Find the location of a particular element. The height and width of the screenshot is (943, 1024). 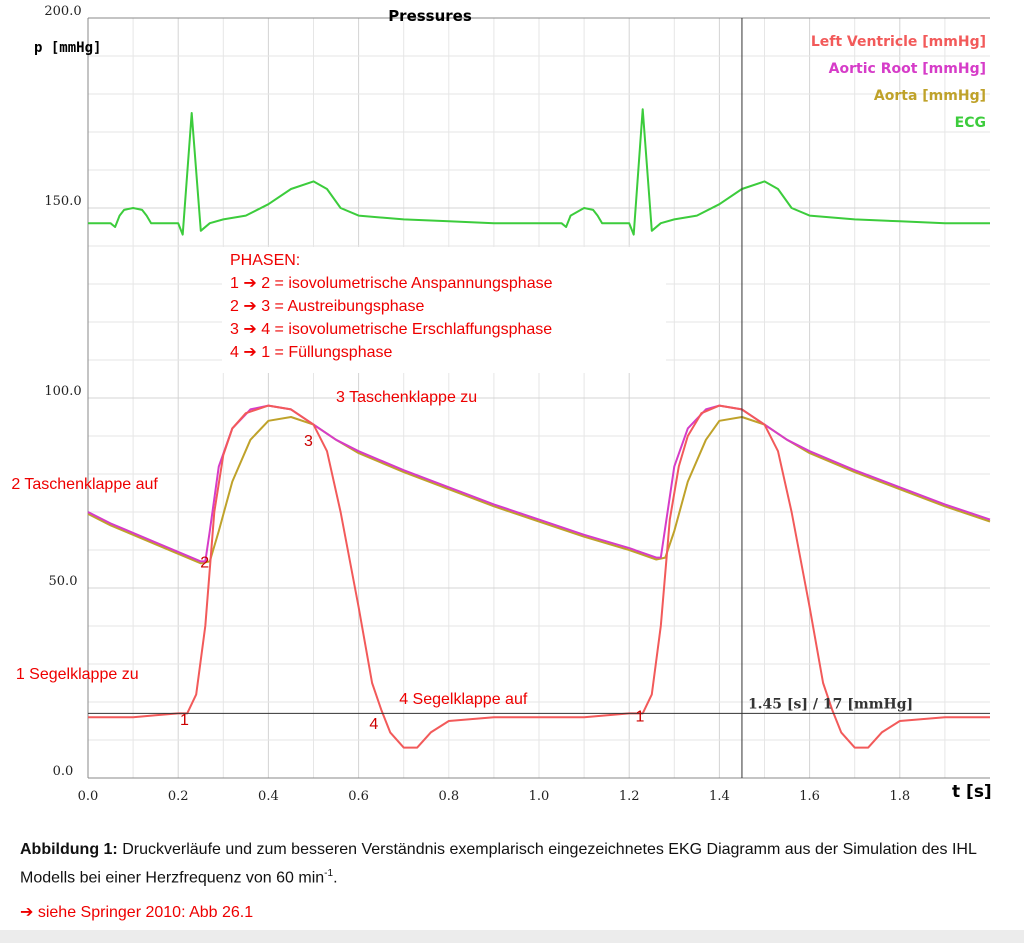

cursor-readout: 1.45 [s] / 17 [mmHg] is located at coordinates (830, 704).